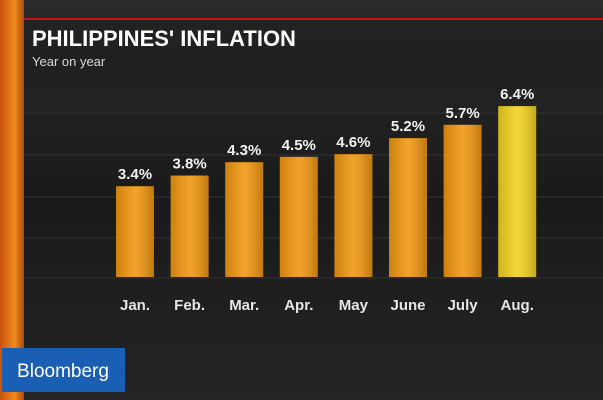 This screenshot has height=400, width=603. What do you see at coordinates (69, 61) in the screenshot?
I see `chart-subtitle: Year on year` at bounding box center [69, 61].